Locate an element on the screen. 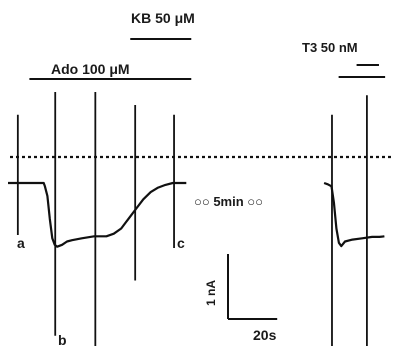 Image resolution: width=398 pixels, height=346 pixels. gap-label: ○○ 5min ○○ is located at coordinates (228, 201).